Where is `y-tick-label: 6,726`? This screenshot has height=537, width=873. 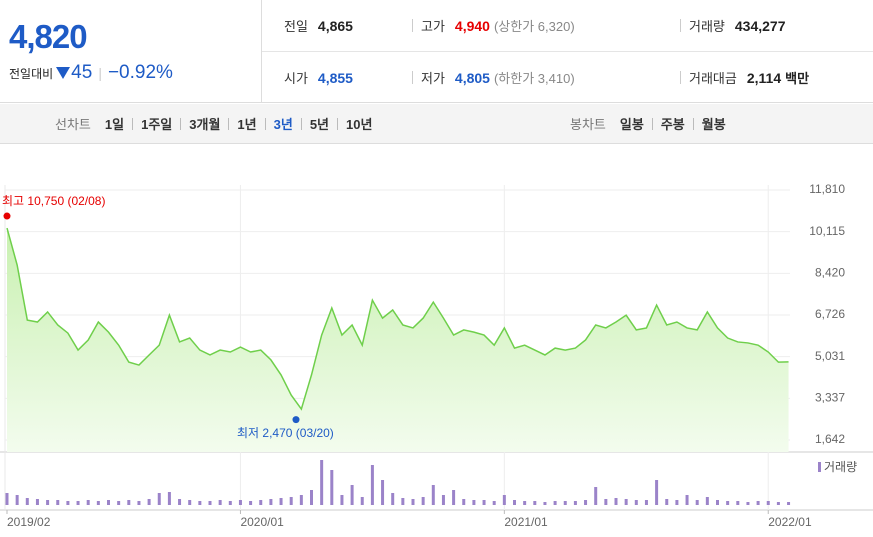
y-tick-label: 6,726 is located at coordinates (830, 314).